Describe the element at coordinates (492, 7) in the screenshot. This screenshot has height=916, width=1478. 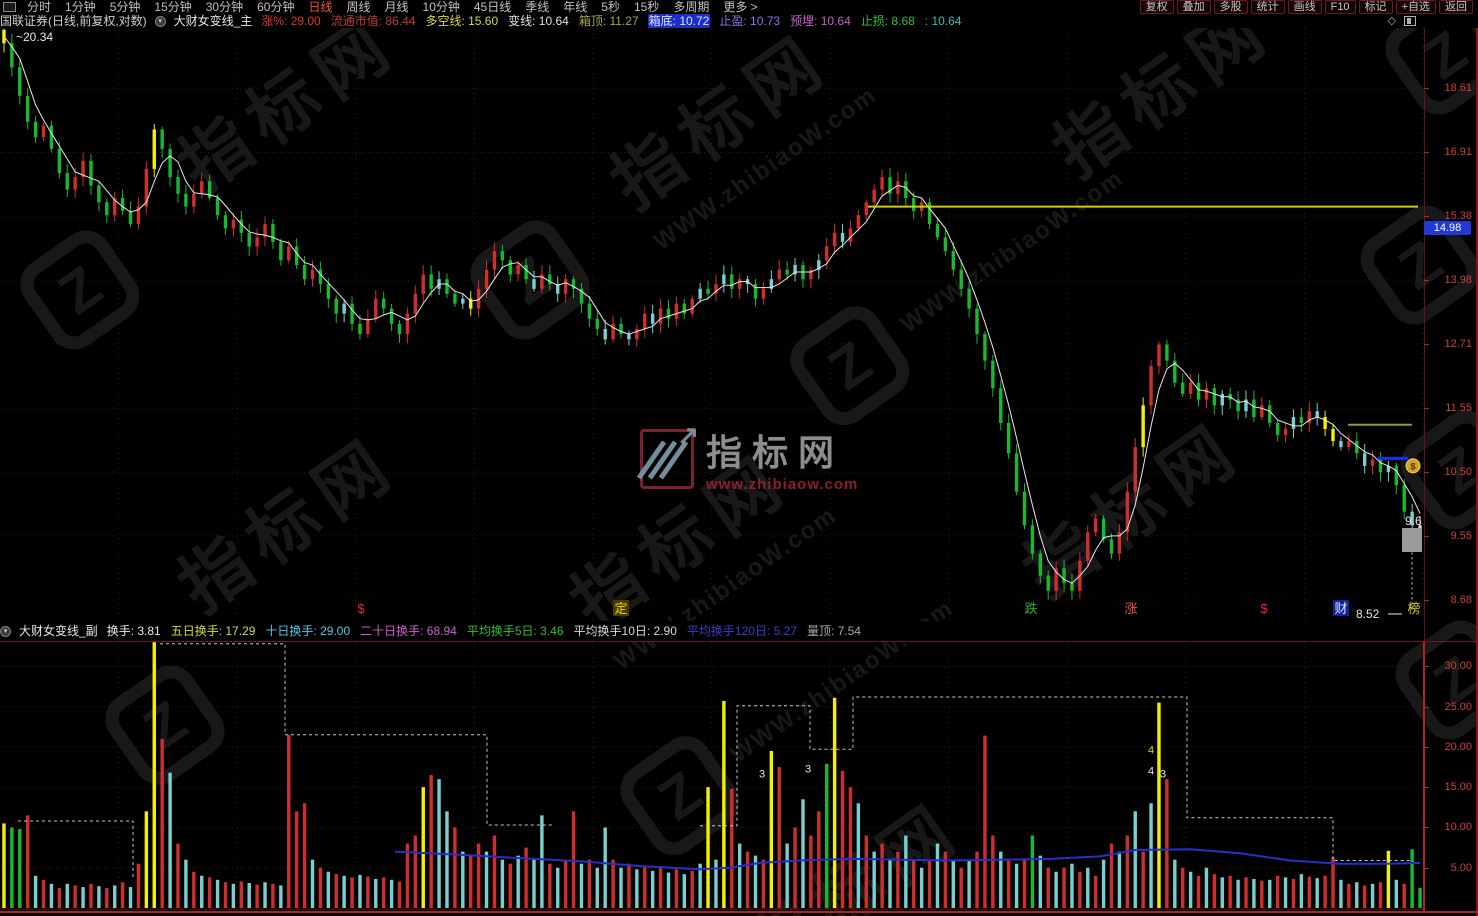
I see `period-menu-item: 45日线` at that location.